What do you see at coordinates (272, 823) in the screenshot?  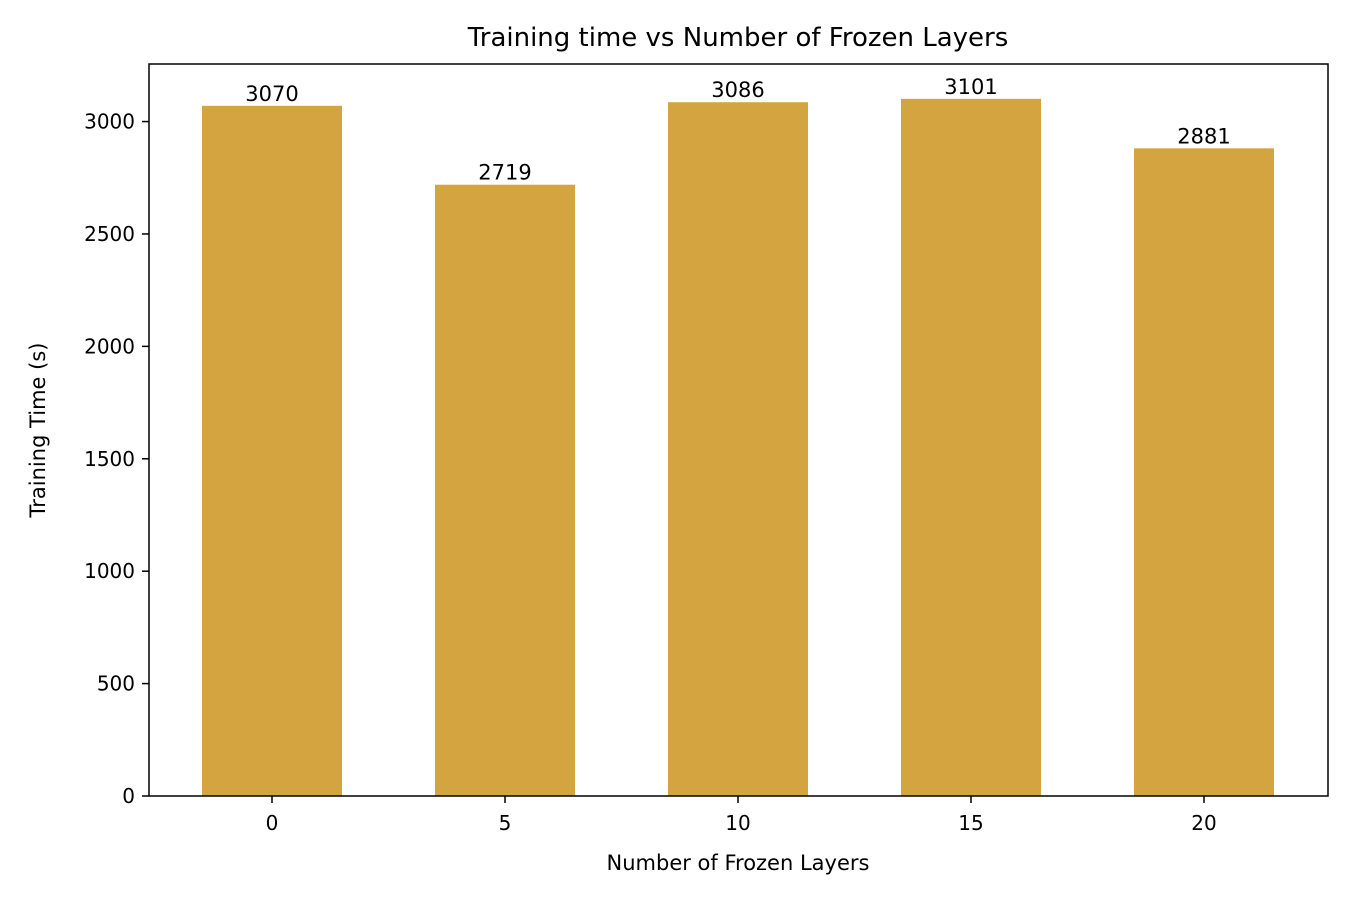 I see `x-tick-label: 0` at bounding box center [272, 823].